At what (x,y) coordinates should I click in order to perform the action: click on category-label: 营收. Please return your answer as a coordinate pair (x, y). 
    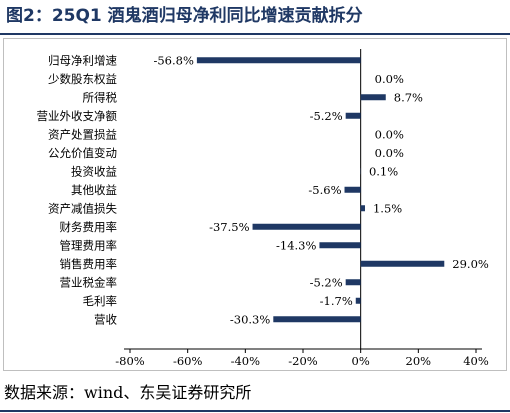
    Looking at the image, I should click on (105, 319).